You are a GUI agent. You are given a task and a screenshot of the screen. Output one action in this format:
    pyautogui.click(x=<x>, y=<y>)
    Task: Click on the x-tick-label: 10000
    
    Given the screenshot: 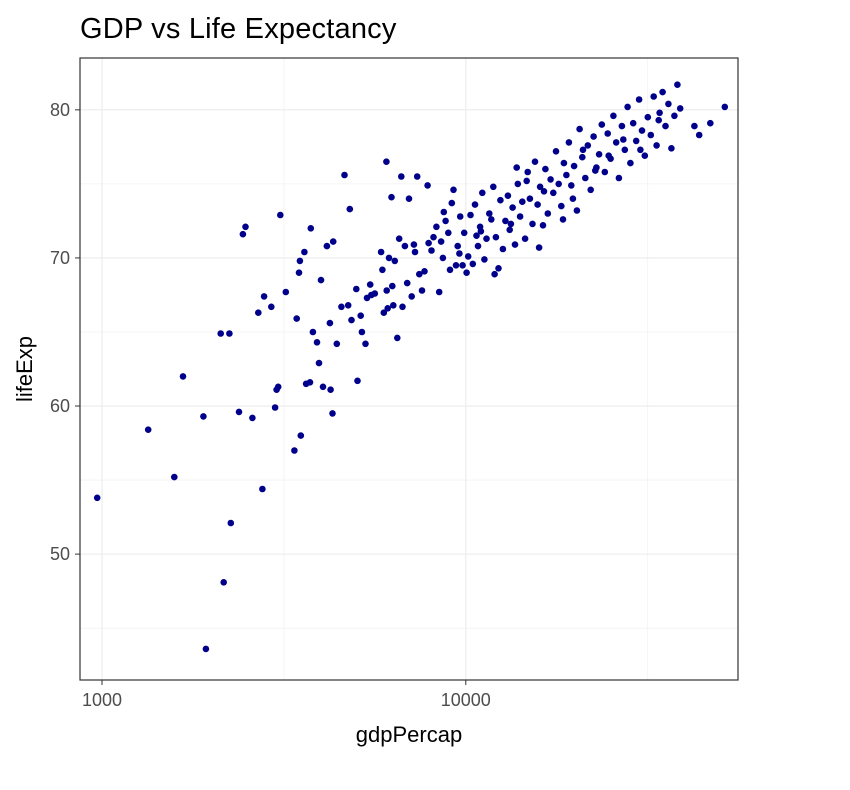 What is the action you would take?
    pyautogui.click(x=466, y=700)
    